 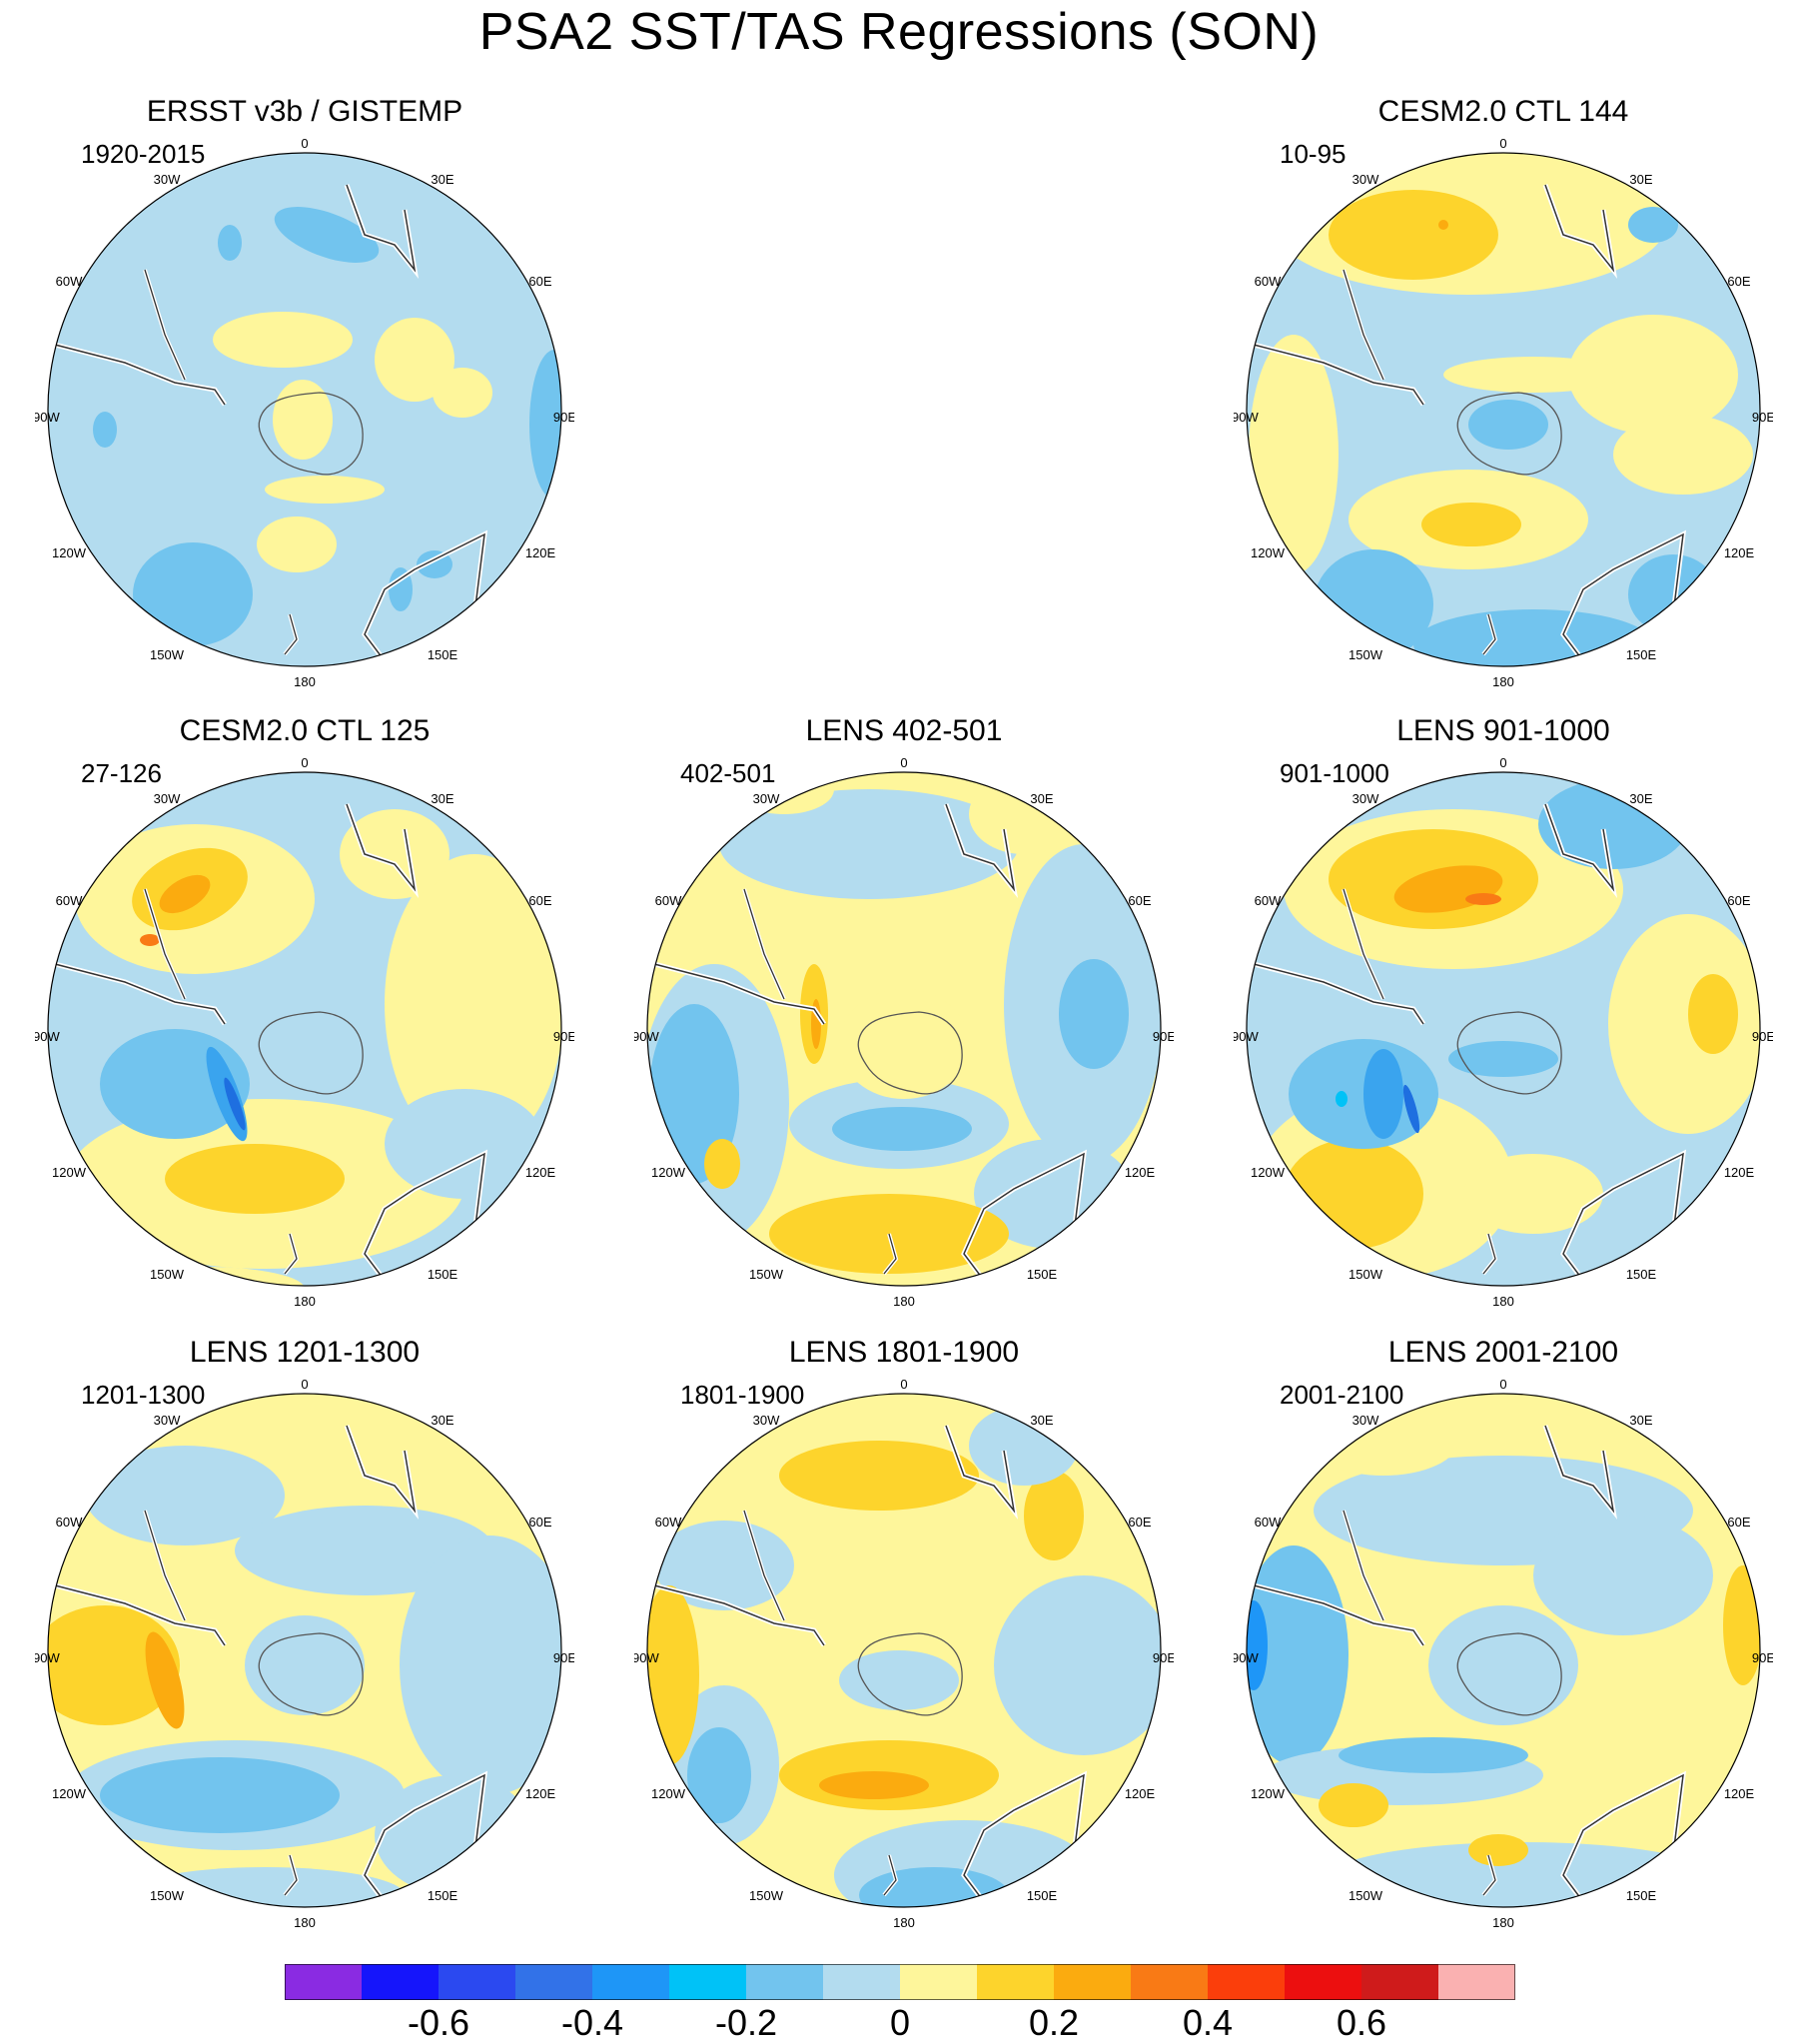 I want to click on panel-title: ERSST v3b / GISTEMP, so click(x=304, y=111).